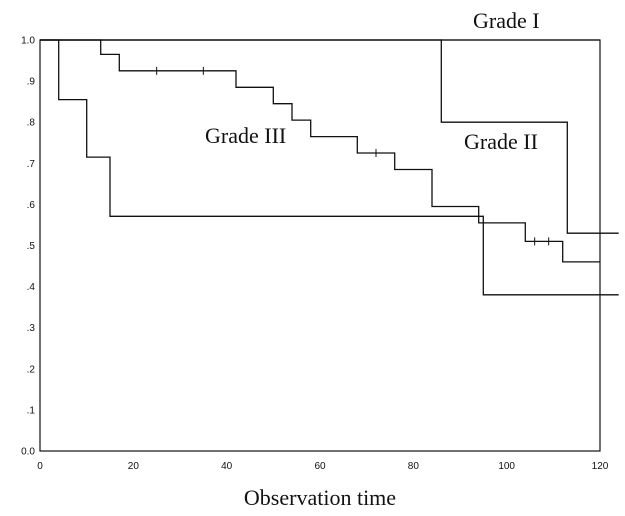 This screenshot has height=516, width=625. I want to click on series-label-grade-iii: Grade III, so click(245, 135).